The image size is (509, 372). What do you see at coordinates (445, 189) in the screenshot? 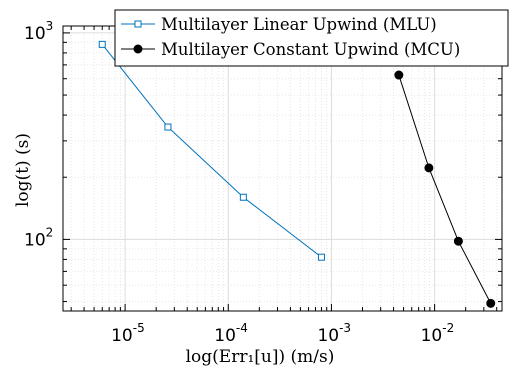
I see `series-line` at bounding box center [445, 189].